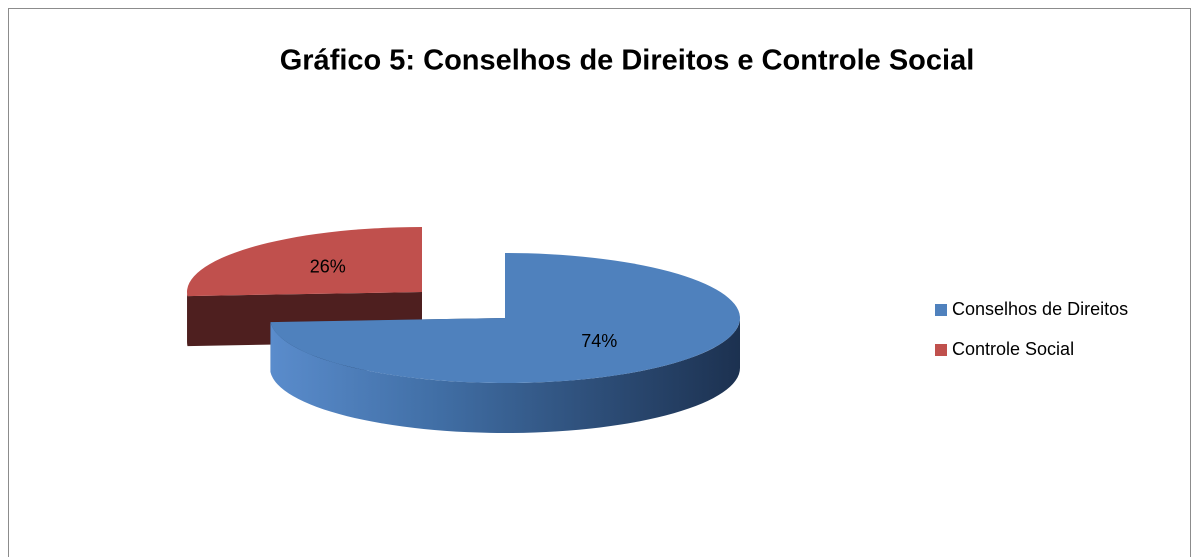  Describe the element at coordinates (505, 375) in the screenshot. I see `slice-wall` at that location.